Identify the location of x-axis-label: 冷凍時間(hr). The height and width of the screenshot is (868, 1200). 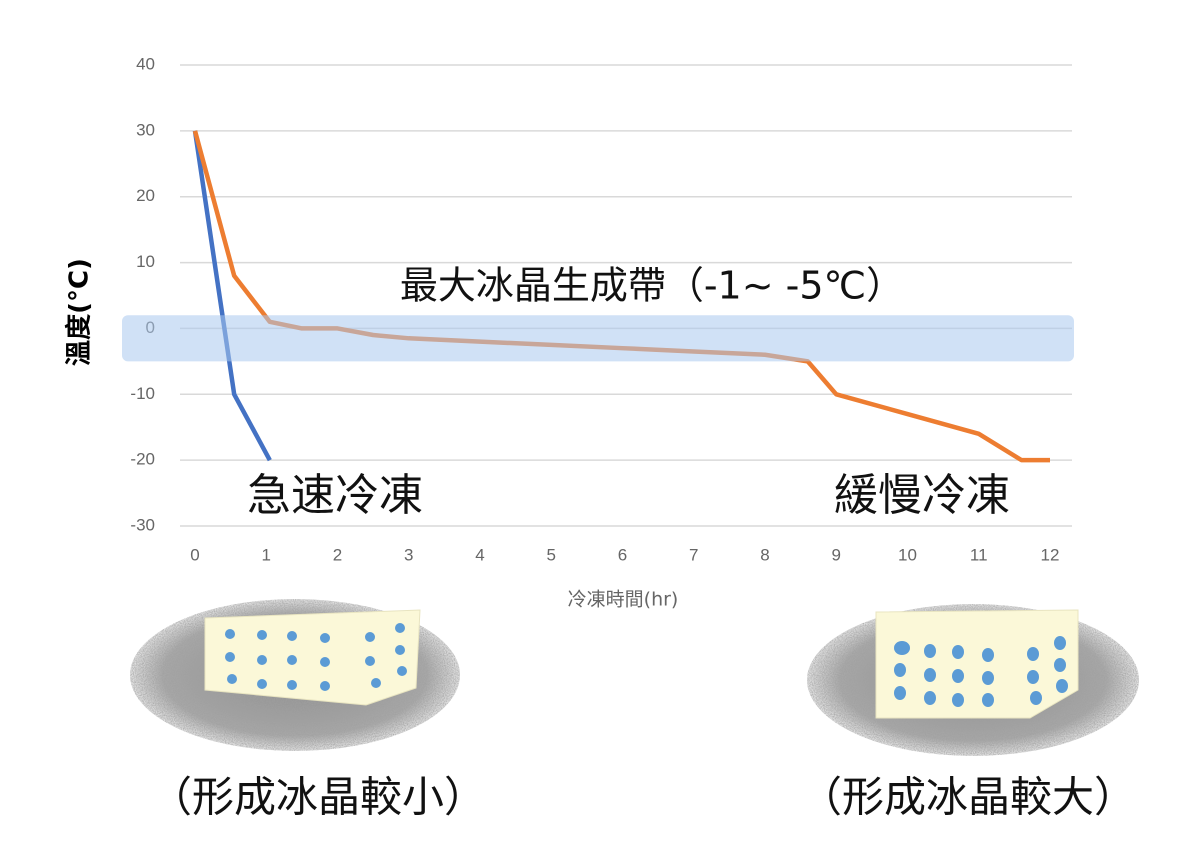
(623, 600).